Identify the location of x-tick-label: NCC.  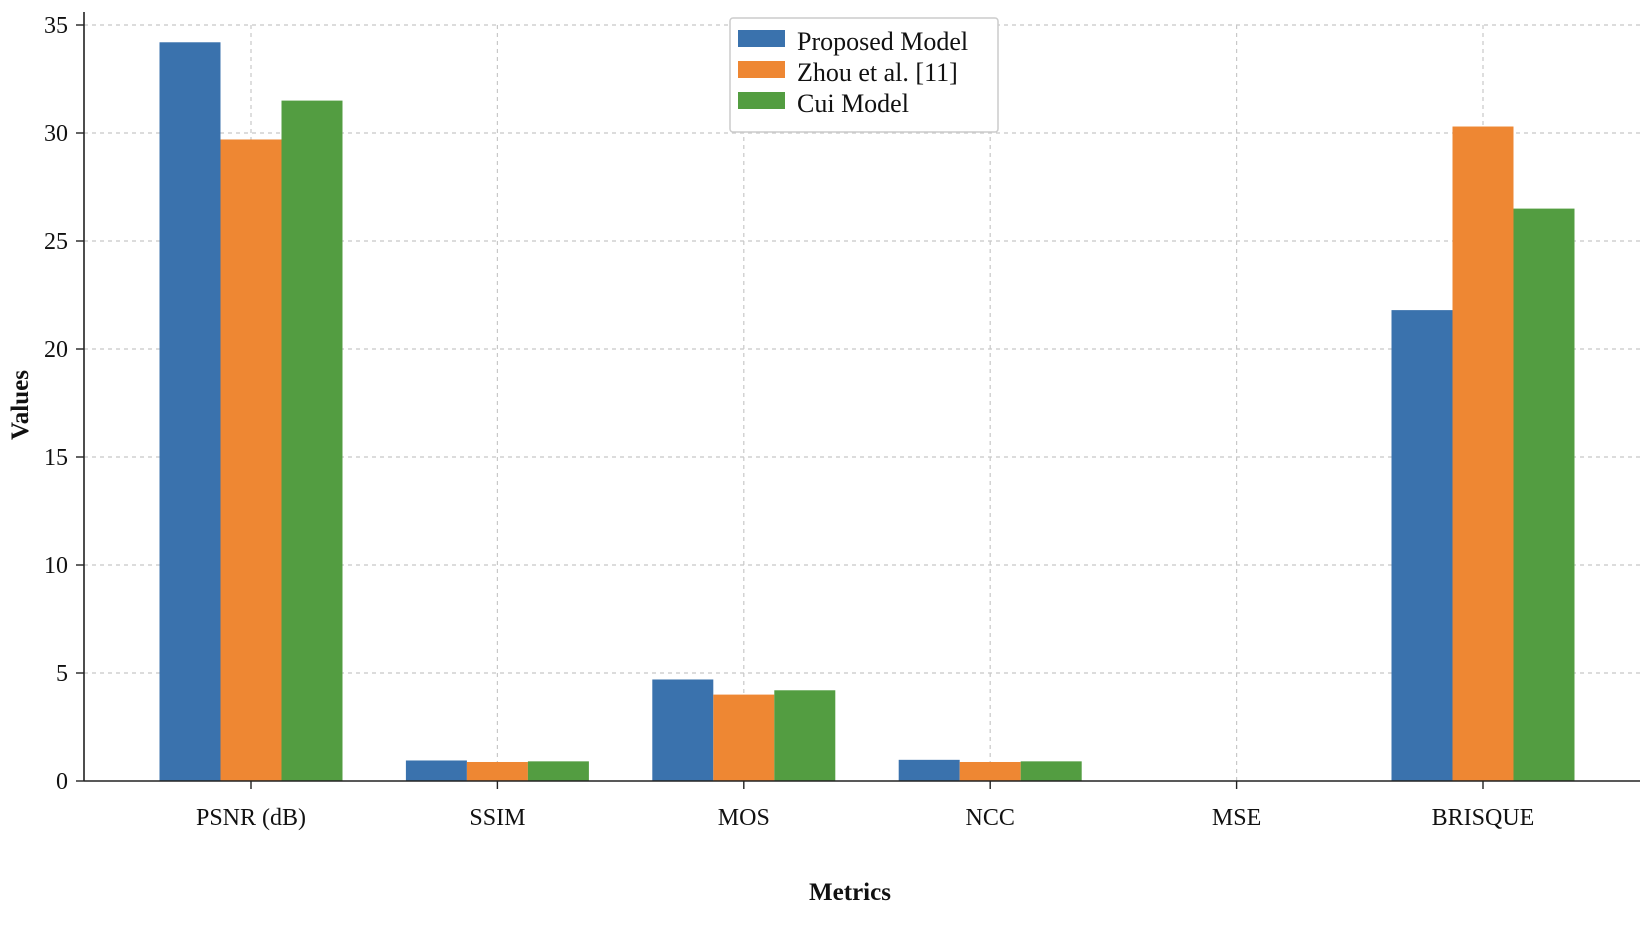
(990, 818).